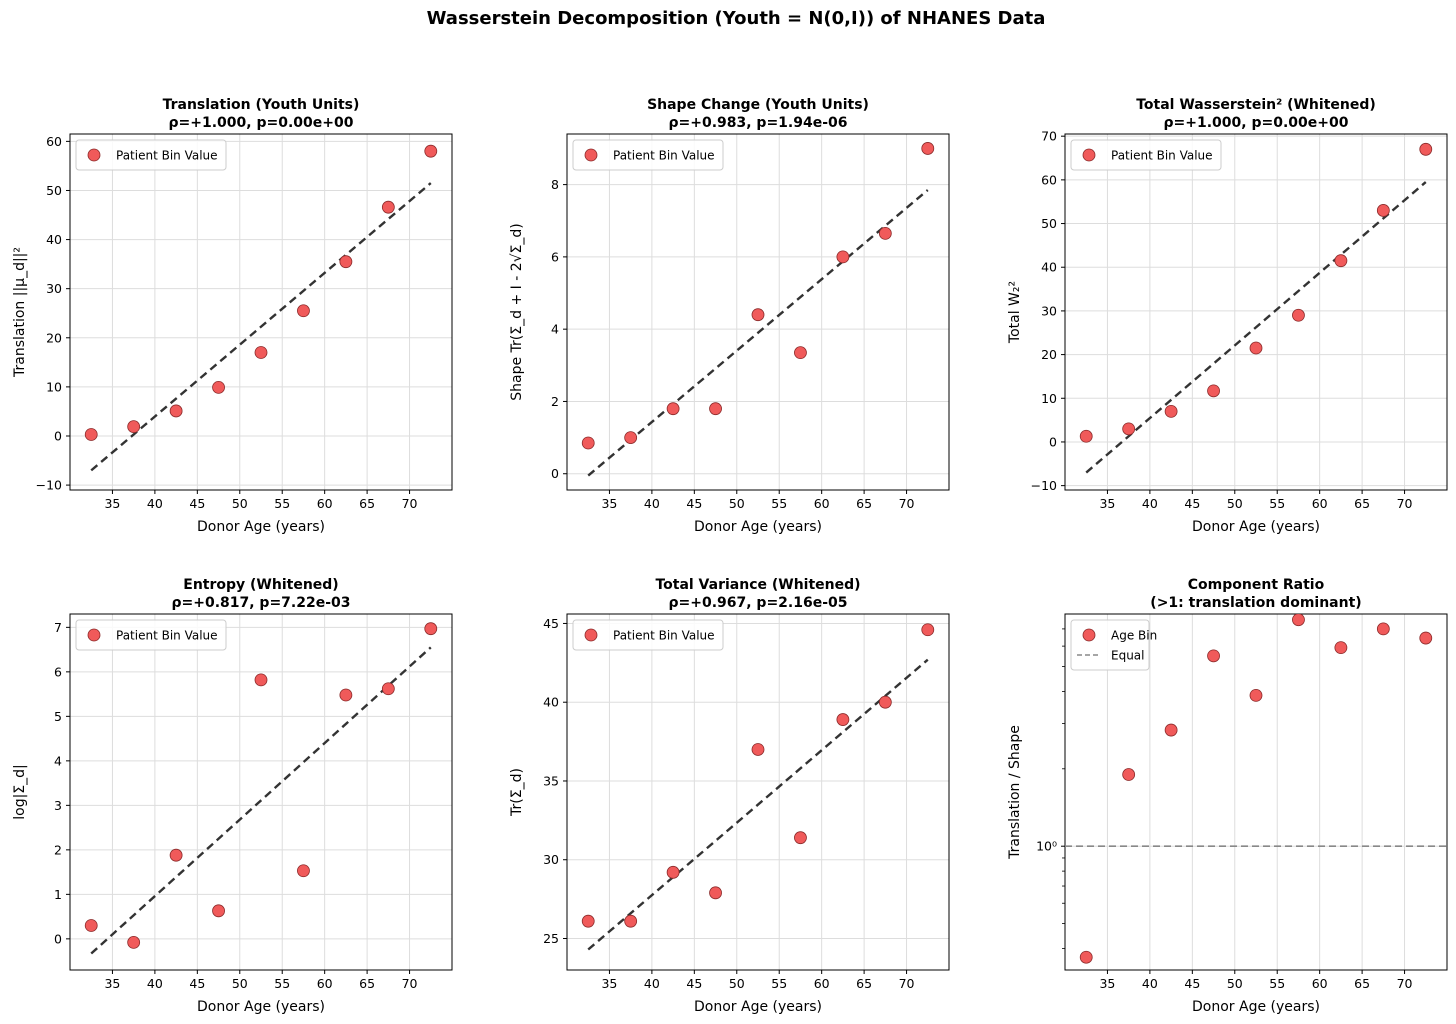 This screenshot has width=1456, height=1024. Describe the element at coordinates (20, 792) in the screenshot. I see `y-axis-label: log|Σ_d|` at that location.